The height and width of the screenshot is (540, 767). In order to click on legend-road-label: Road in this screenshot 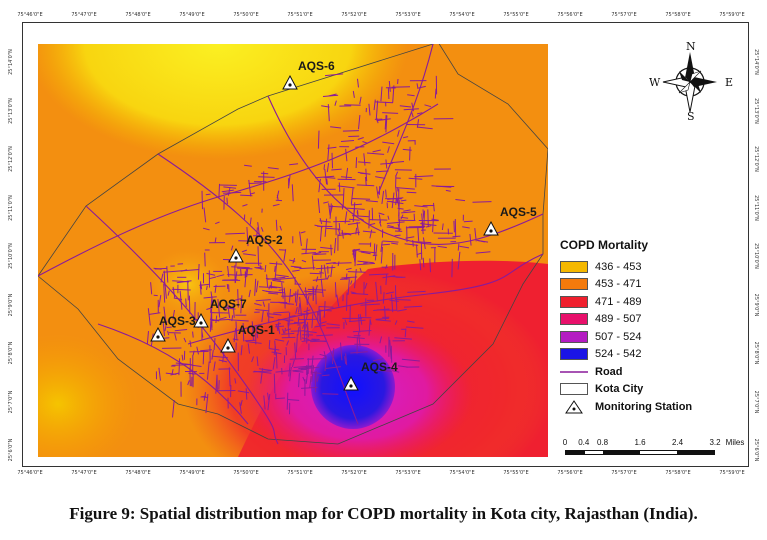, I will do `click(609, 371)`.